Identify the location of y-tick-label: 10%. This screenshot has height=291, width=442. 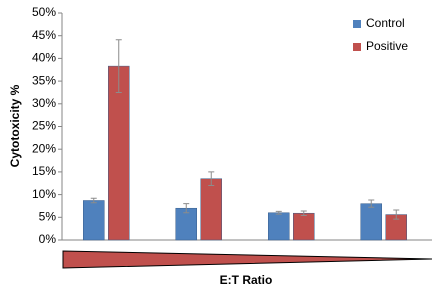
(44, 194).